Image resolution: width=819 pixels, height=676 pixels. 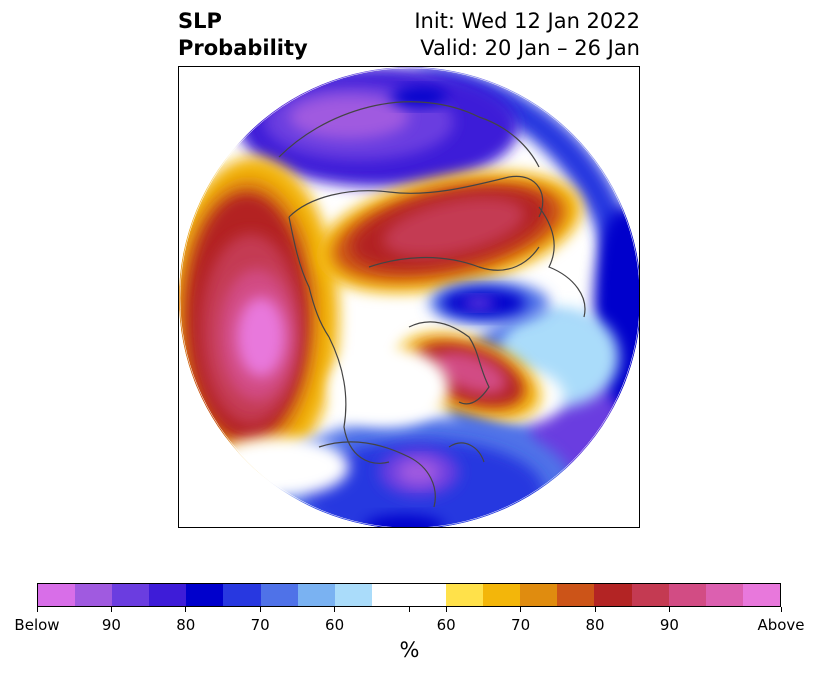 What do you see at coordinates (527, 21) in the screenshot?
I see `init-date: Init: Wed 12 Jan 2022` at bounding box center [527, 21].